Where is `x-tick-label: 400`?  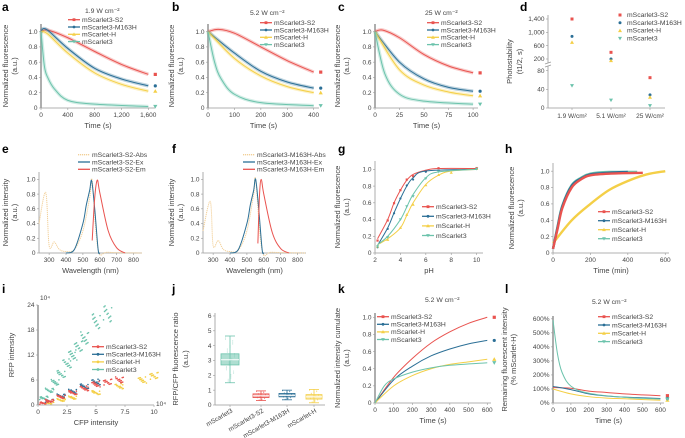
x-tick-label: 400 is located at coordinates (67, 115).